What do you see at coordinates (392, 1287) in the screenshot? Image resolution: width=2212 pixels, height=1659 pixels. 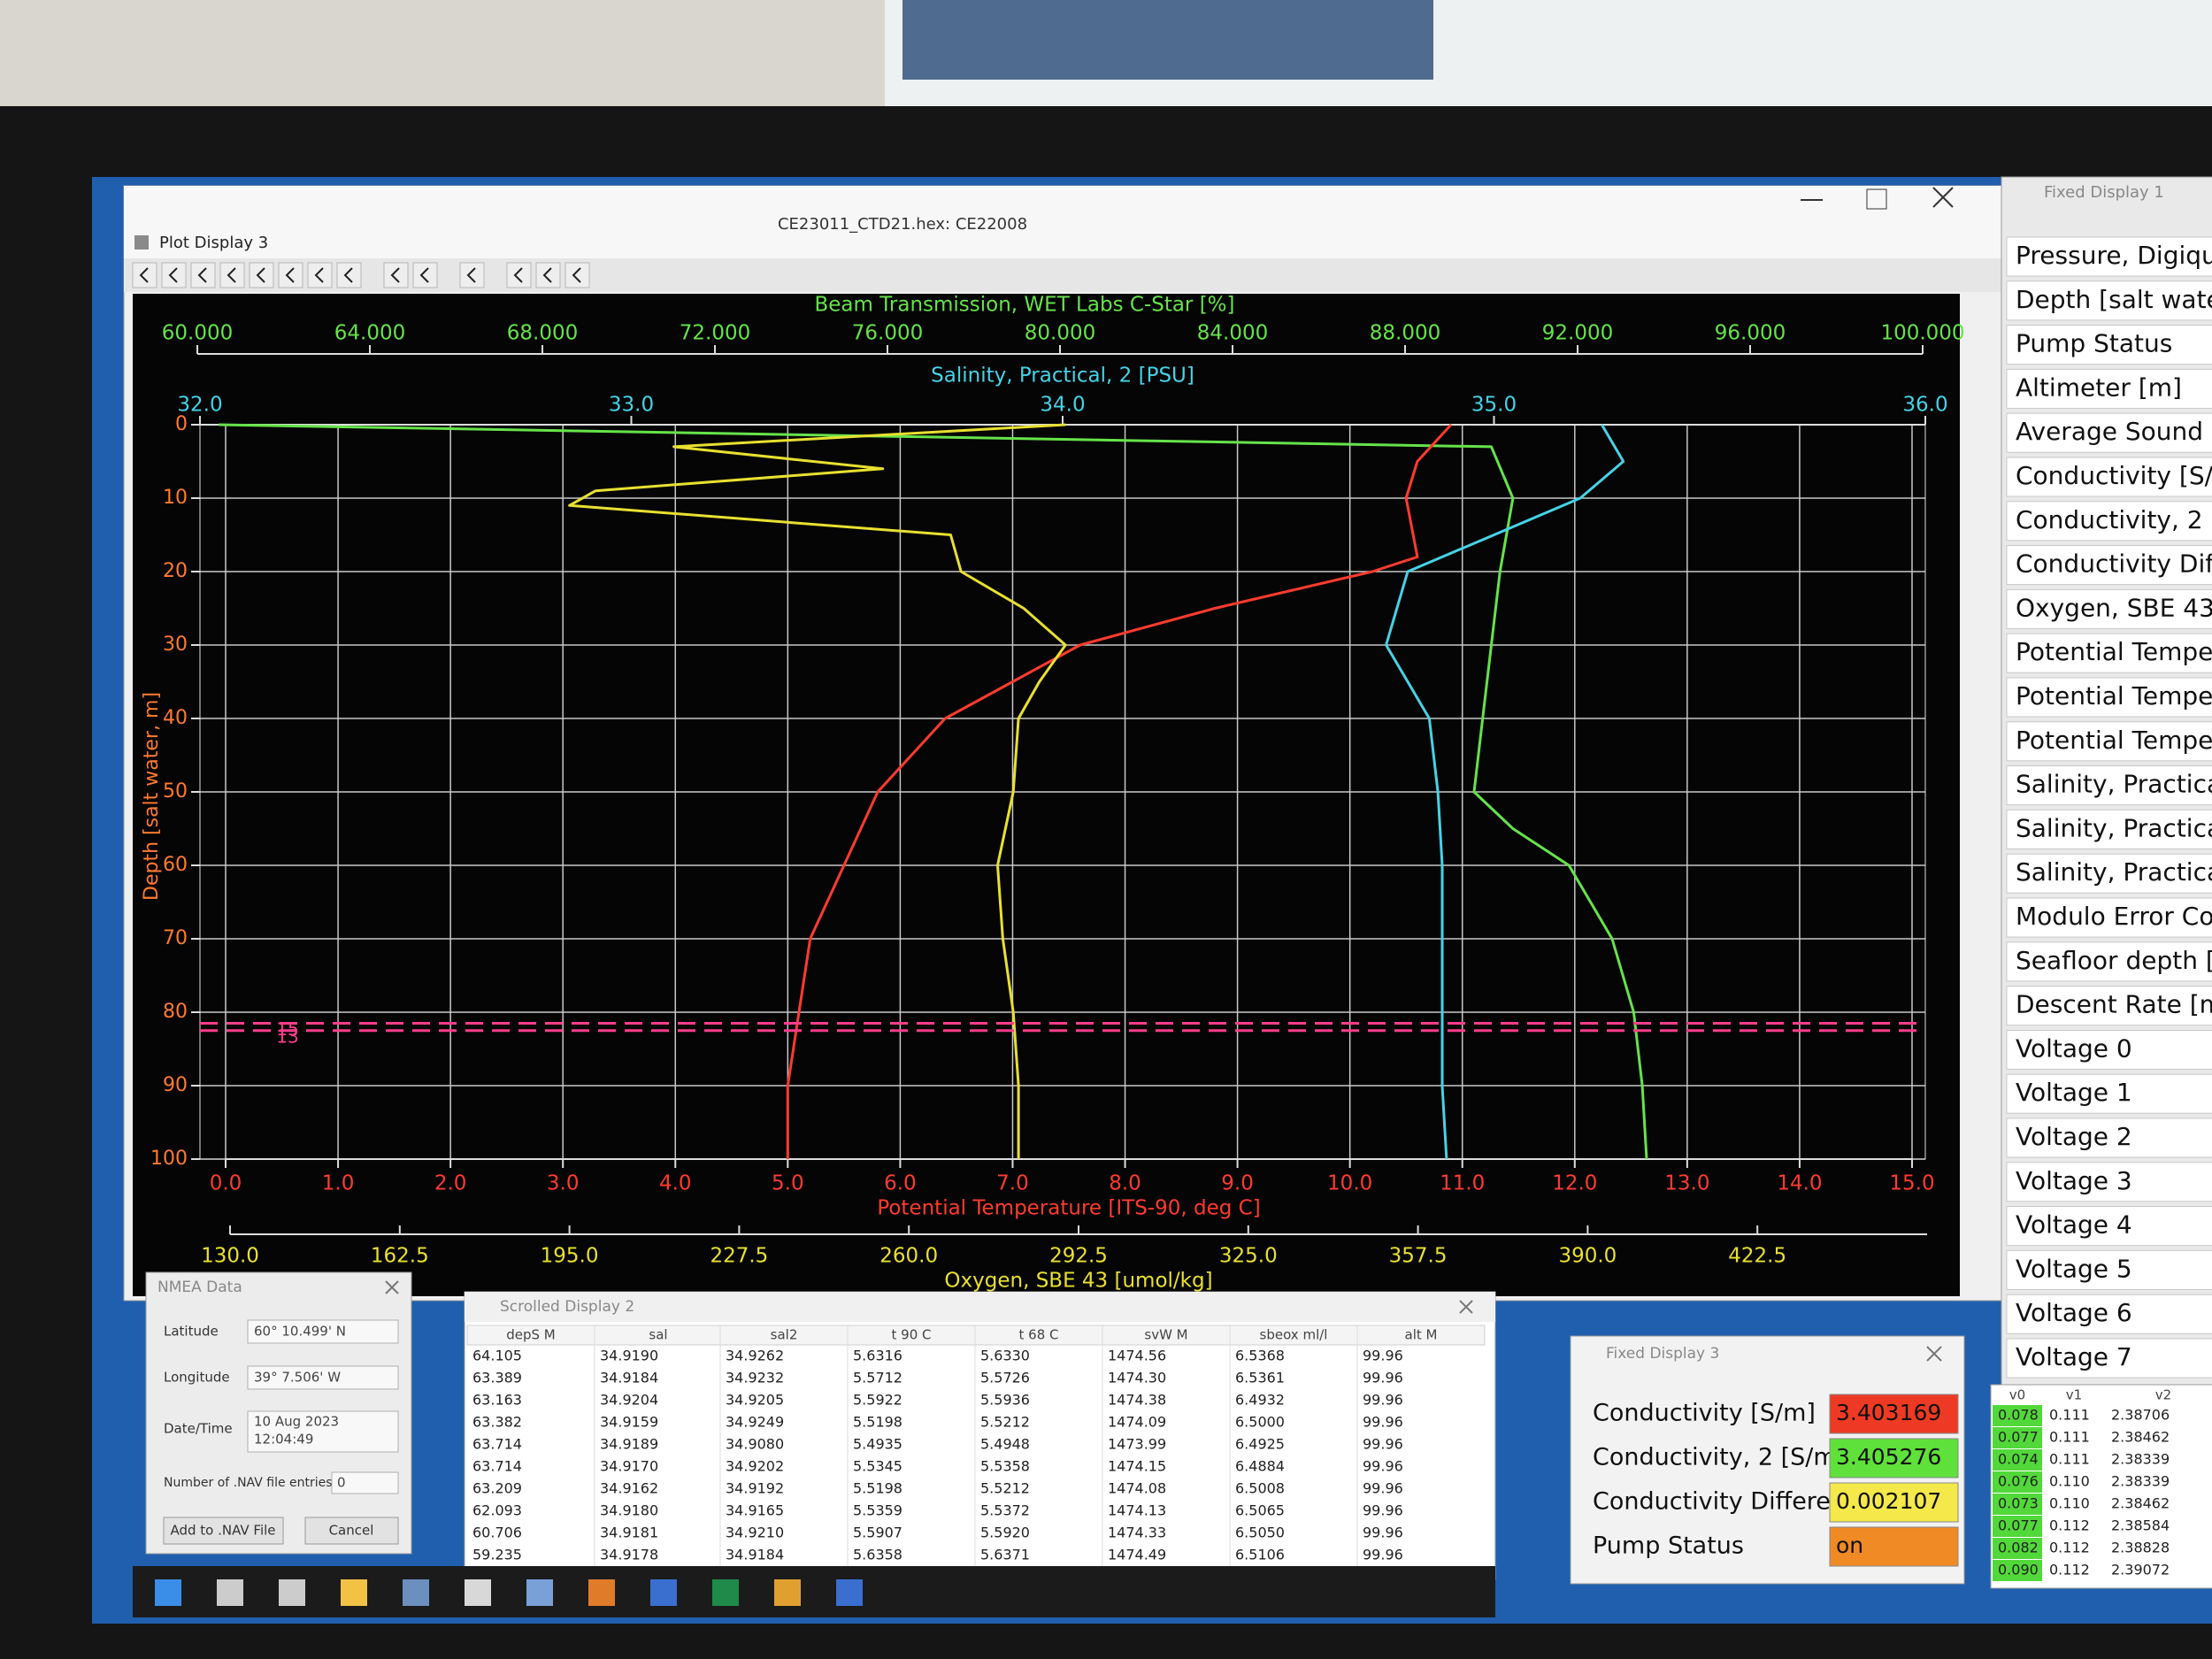 I see `nmea-close` at bounding box center [392, 1287].